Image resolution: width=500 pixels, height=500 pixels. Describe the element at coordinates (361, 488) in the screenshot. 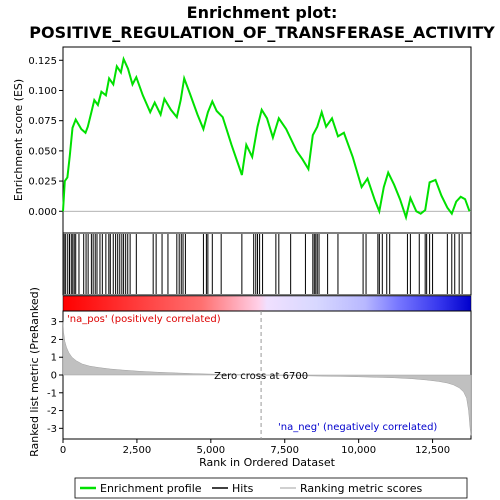

I see `legend-metric-label: Ranking metric scores` at that location.